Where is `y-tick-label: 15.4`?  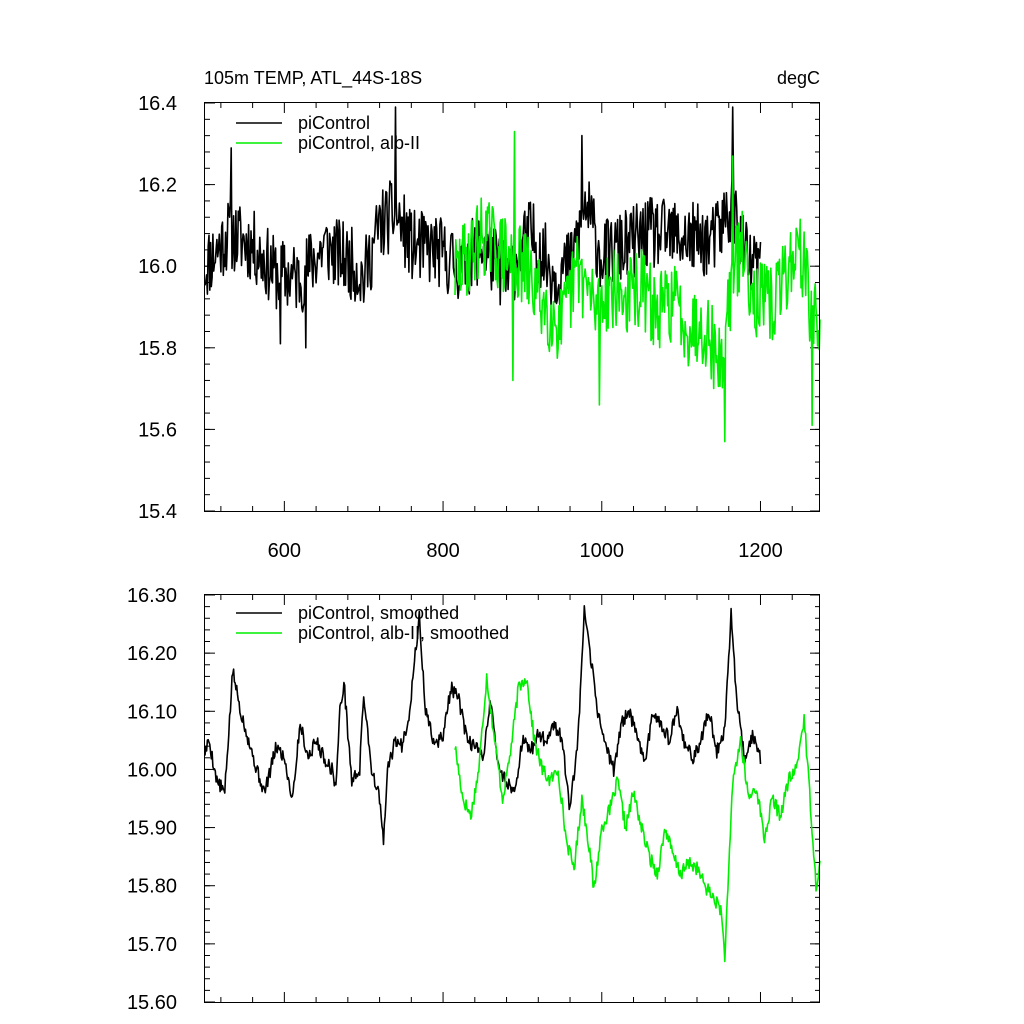 y-tick-label: 15.4 is located at coordinates (157, 512).